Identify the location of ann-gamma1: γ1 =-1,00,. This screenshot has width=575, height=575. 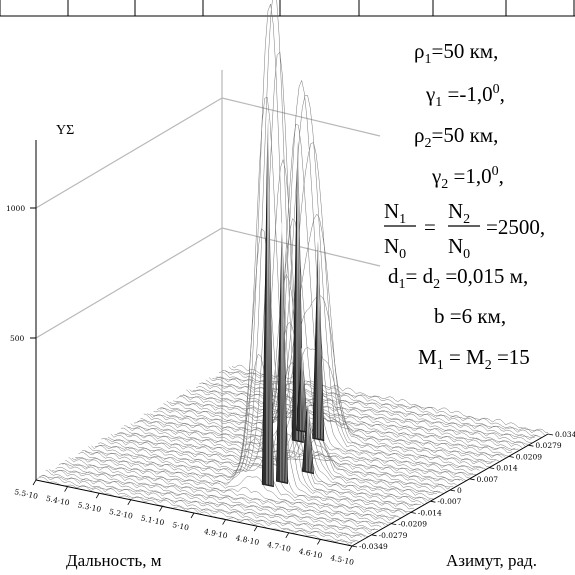
(465, 96).